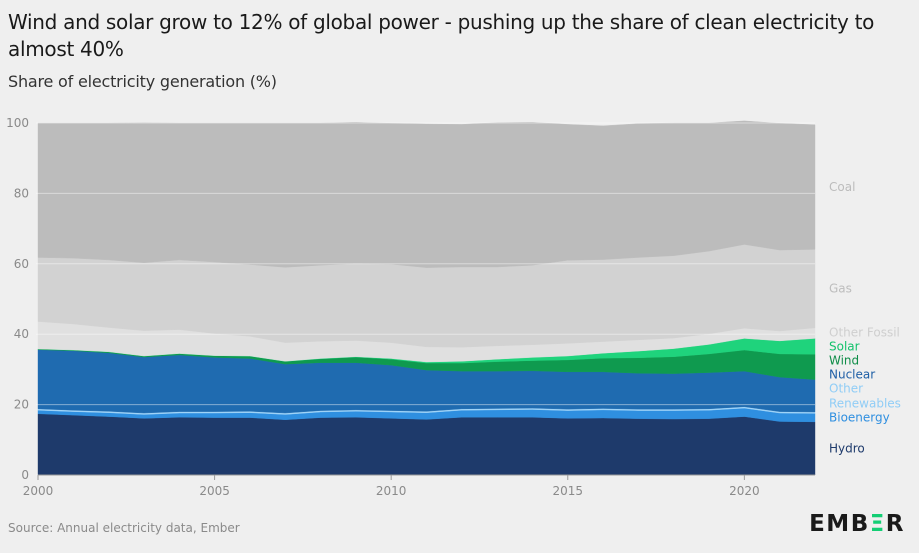 This screenshot has height=553, width=919. I want to click on series-label-bioenergy: Bioenergy, so click(859, 418).